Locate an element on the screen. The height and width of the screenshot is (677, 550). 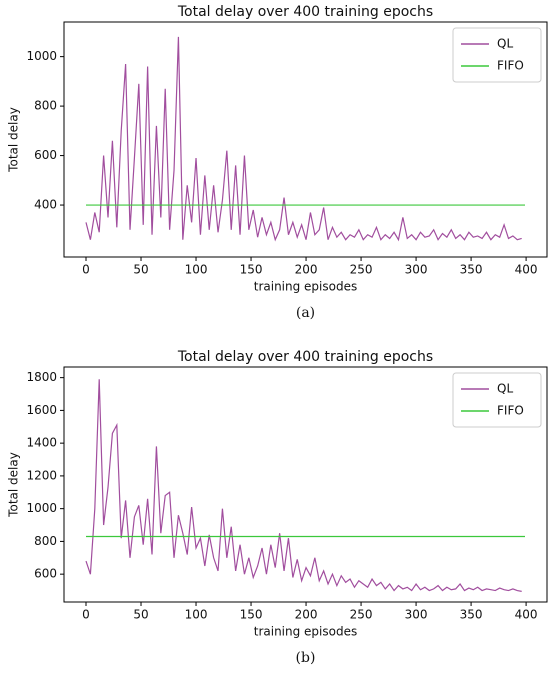
caption: (b) is located at coordinates (306, 658).